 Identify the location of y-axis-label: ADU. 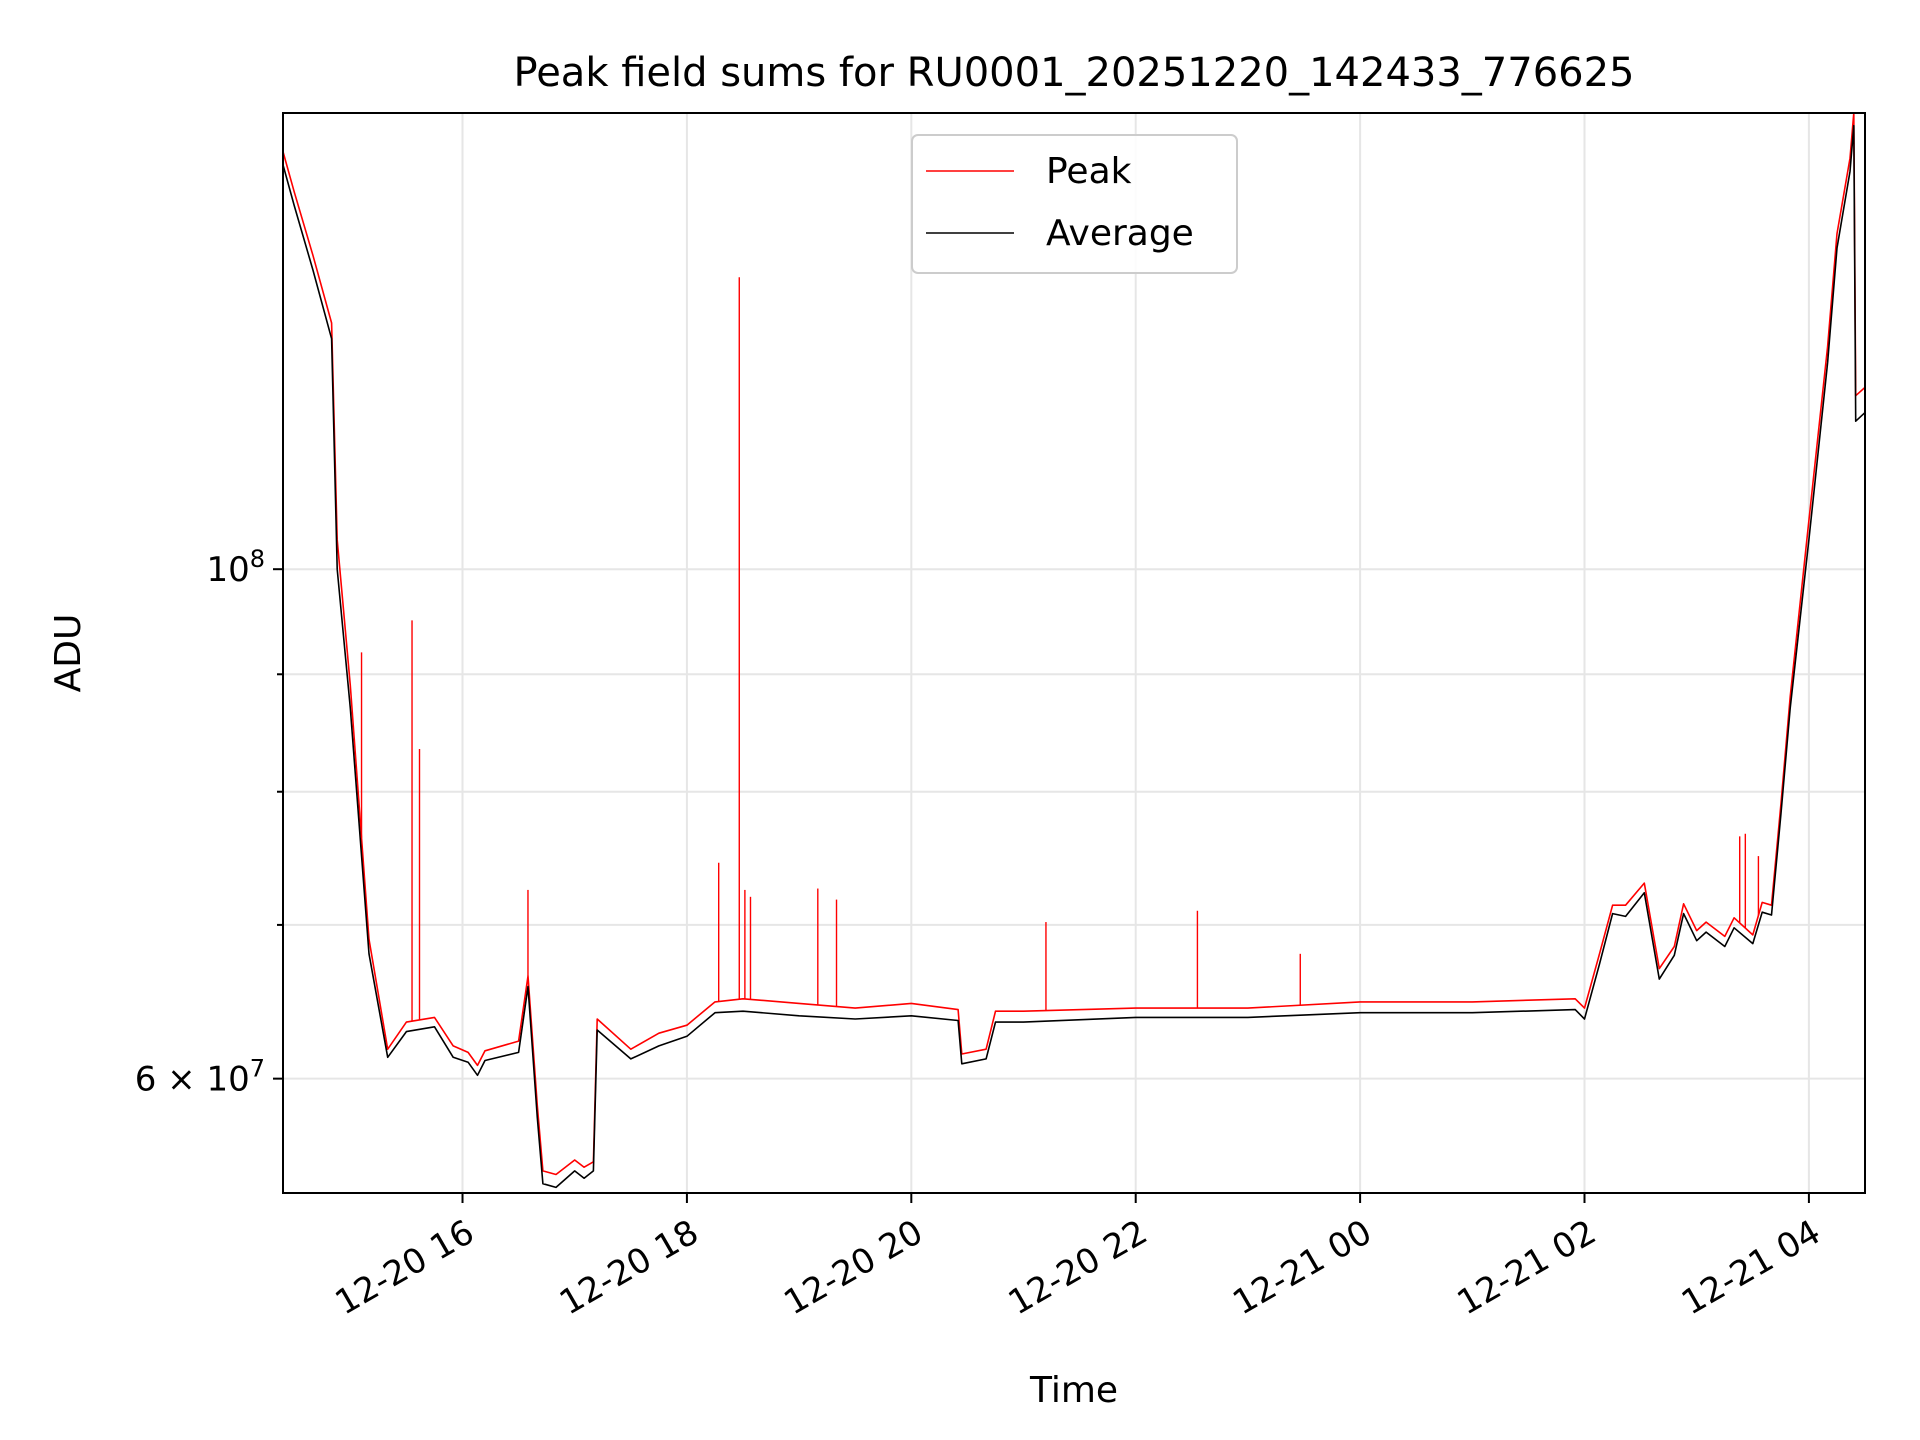
(68, 653).